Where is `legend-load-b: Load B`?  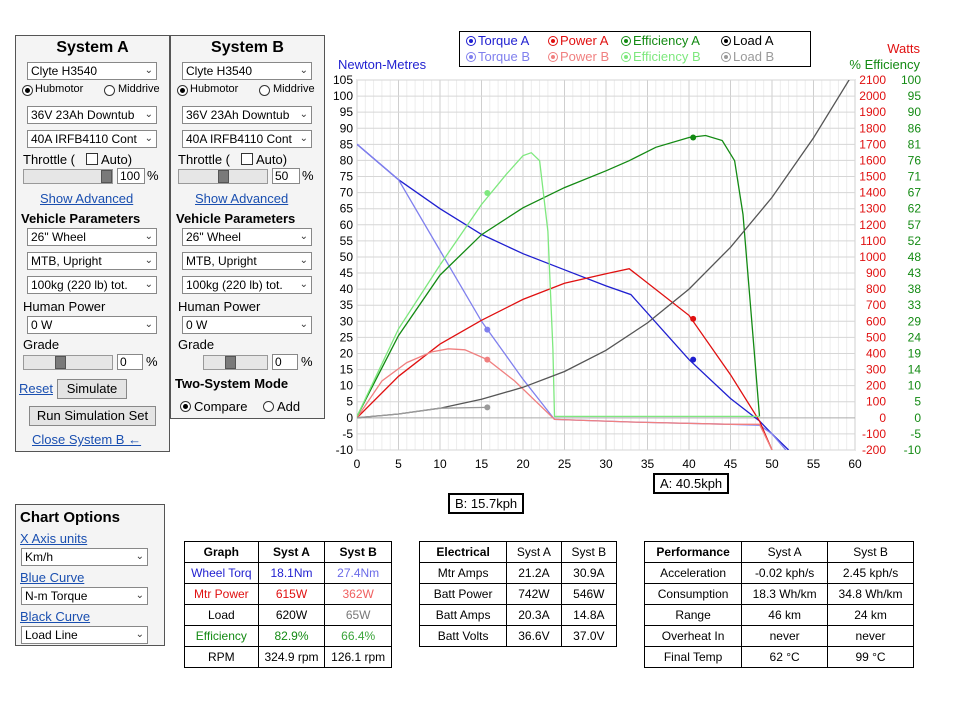
legend-load-b: Load B is located at coordinates (747, 56).